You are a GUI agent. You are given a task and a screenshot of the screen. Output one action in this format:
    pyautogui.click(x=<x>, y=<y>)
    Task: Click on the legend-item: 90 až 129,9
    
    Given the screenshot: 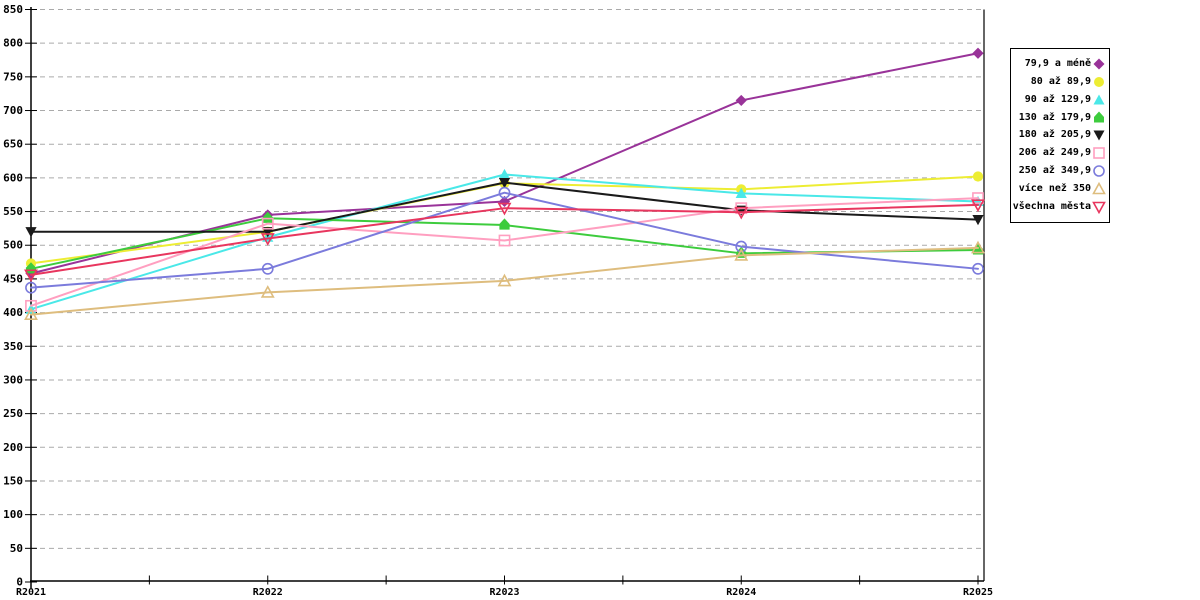 What is the action you would take?
    pyautogui.click(x=1059, y=100)
    